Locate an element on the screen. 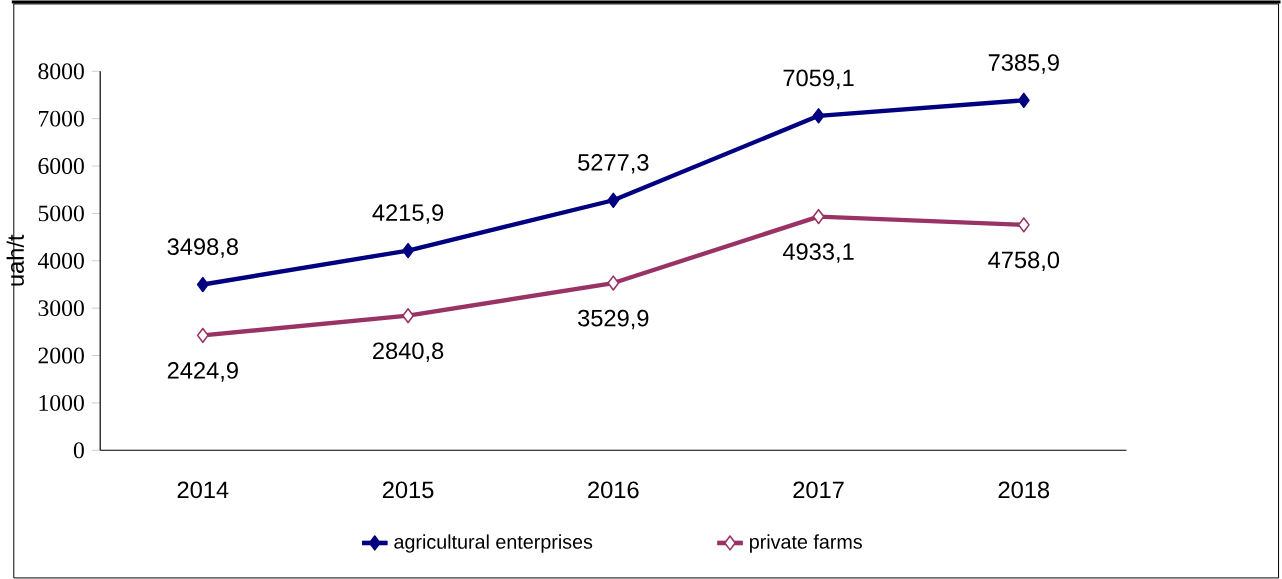  data-label: 2840,8 is located at coordinates (408, 352).